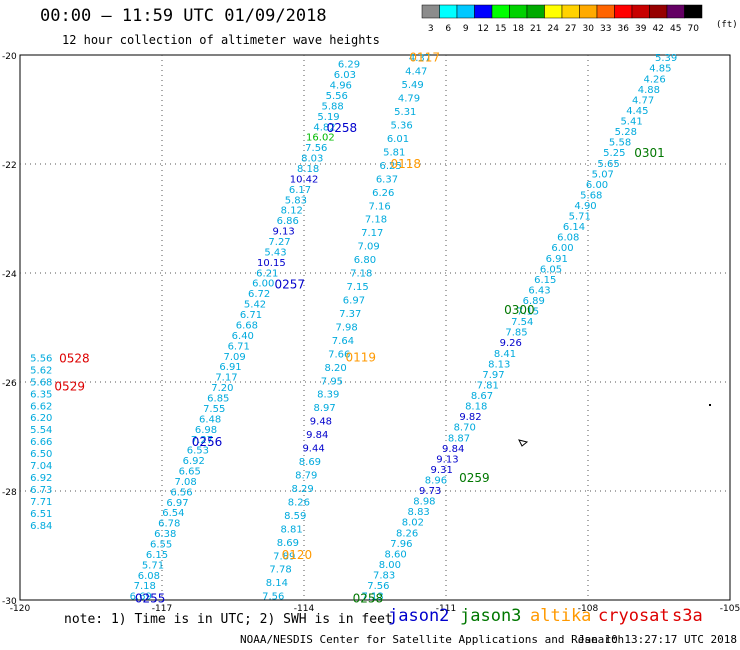 The height and width of the screenshot is (650, 740). What do you see at coordinates (295, 516) in the screenshot?
I see `wave-height-value: 8.59` at bounding box center [295, 516].